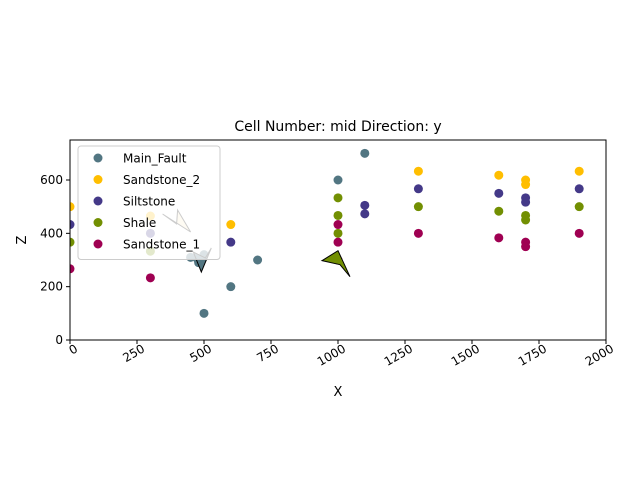 Image resolution: width=640 pixels, height=480 pixels. What do you see at coordinates (59, 340) in the screenshot?
I see `y-tick-label: 0` at bounding box center [59, 340].